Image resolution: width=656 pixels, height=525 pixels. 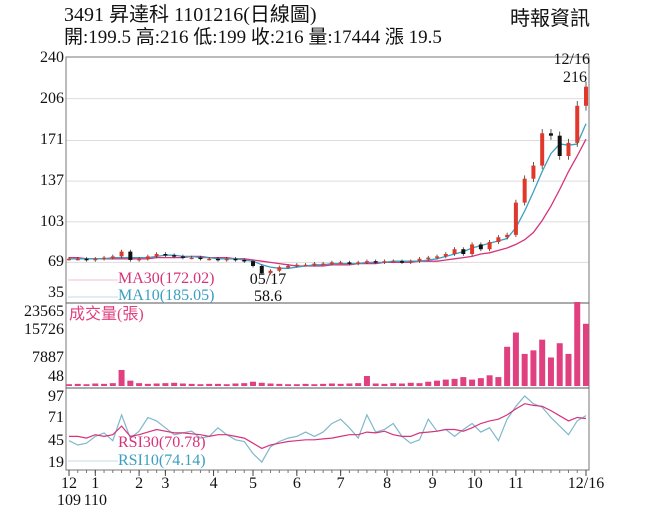 What do you see at coordinates (586, 483) in the screenshot?
I see `x-tick-label: 12/16` at bounding box center [586, 483].